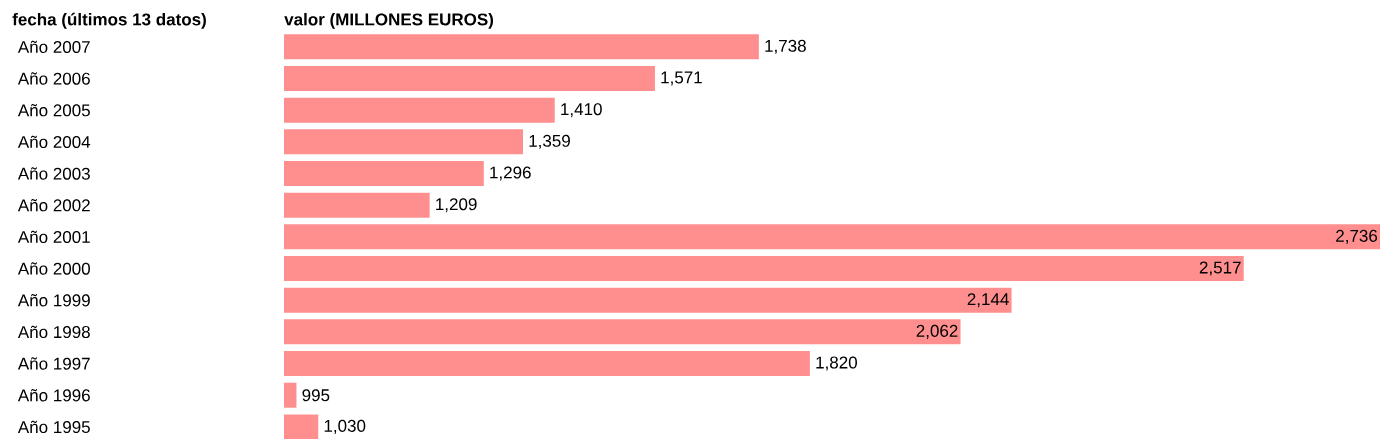 This screenshot has width=1393, height=439. Describe the element at coordinates (456, 205) in the screenshot. I see `data-label: 1,209` at that location.